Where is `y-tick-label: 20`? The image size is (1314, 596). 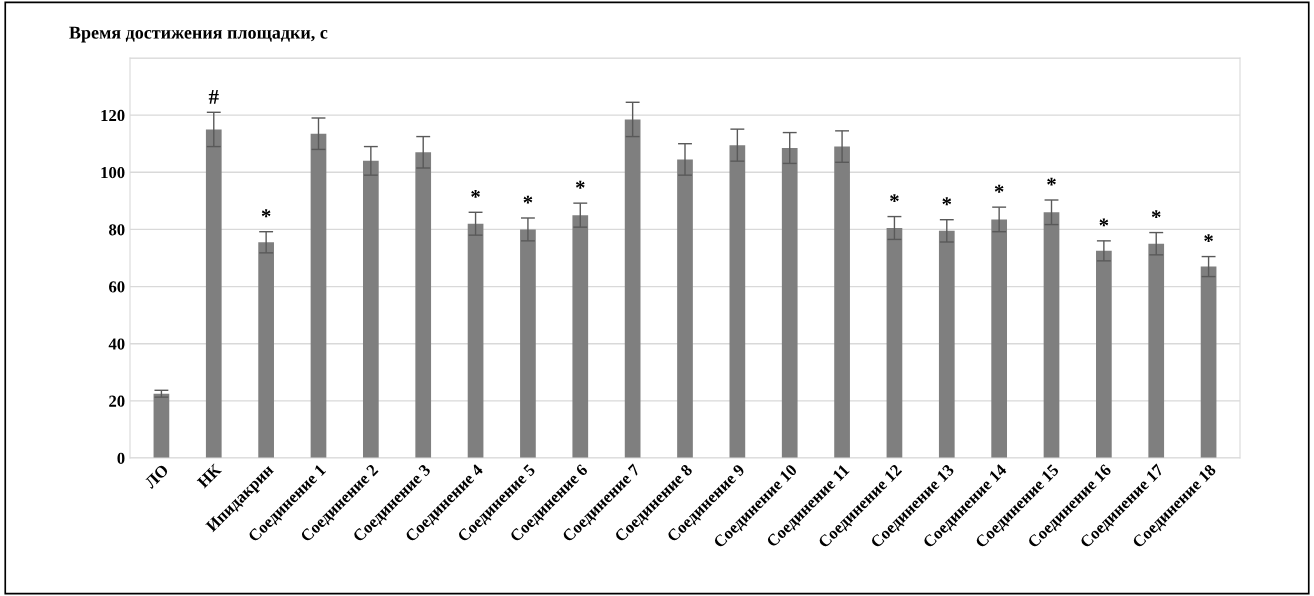
y-tick-label: 20 is located at coordinates (117, 401).